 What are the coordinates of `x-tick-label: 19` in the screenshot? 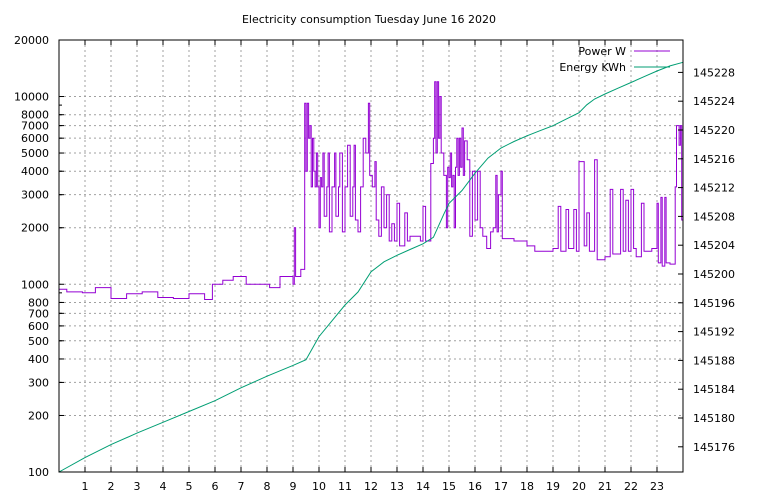 It's located at (553, 486).